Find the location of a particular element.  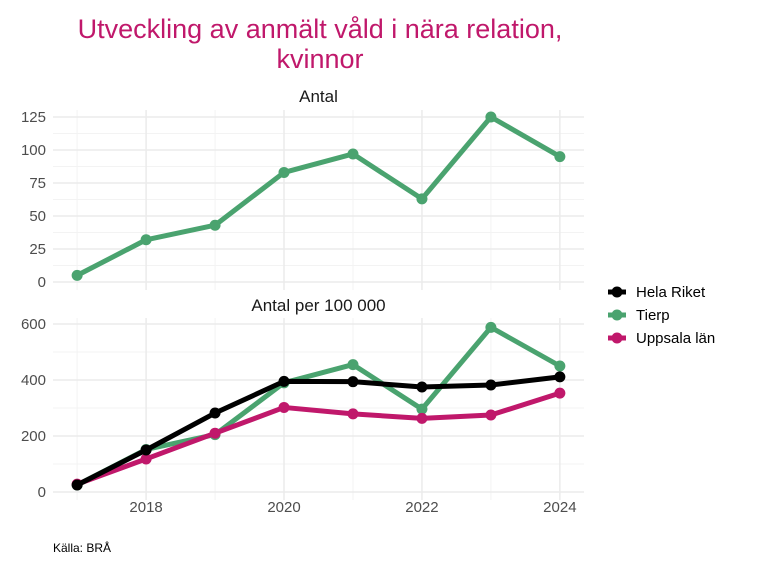

y-tick-label: 50 is located at coordinates (37, 216).